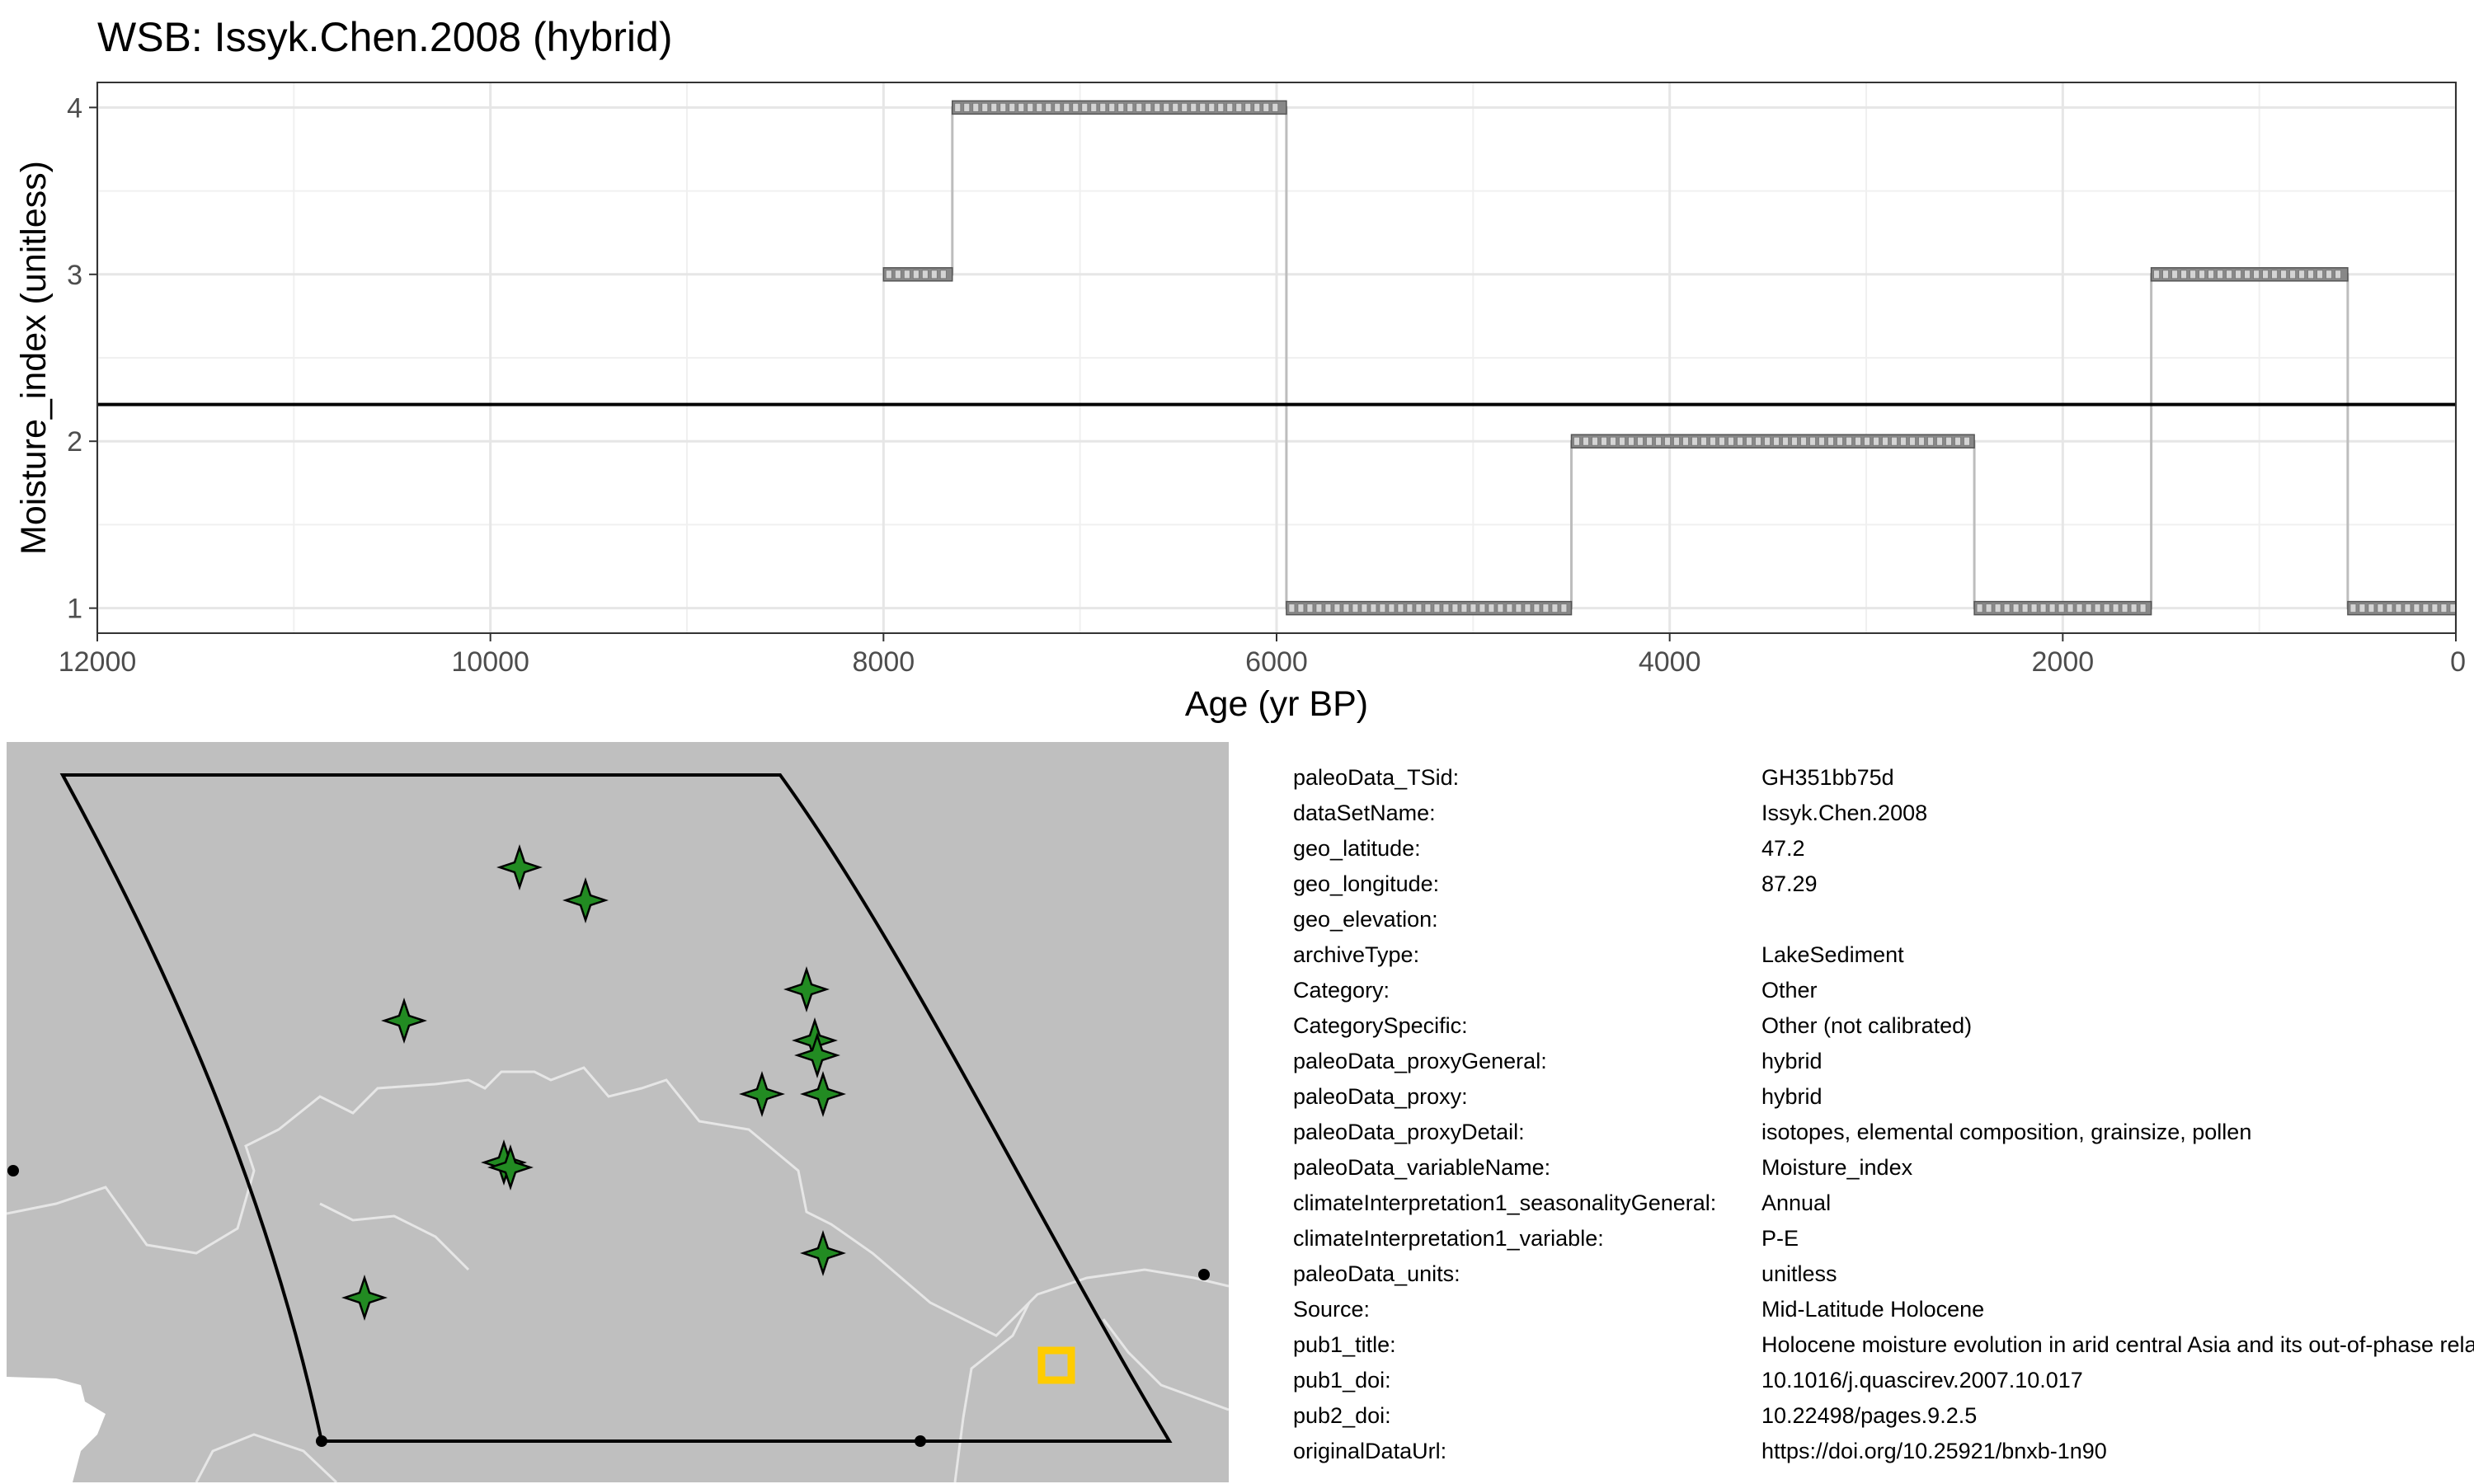  Describe the element at coordinates (1448, 1238) in the screenshot. I see `metadata-key: climateInterpretation1_variable:` at that location.